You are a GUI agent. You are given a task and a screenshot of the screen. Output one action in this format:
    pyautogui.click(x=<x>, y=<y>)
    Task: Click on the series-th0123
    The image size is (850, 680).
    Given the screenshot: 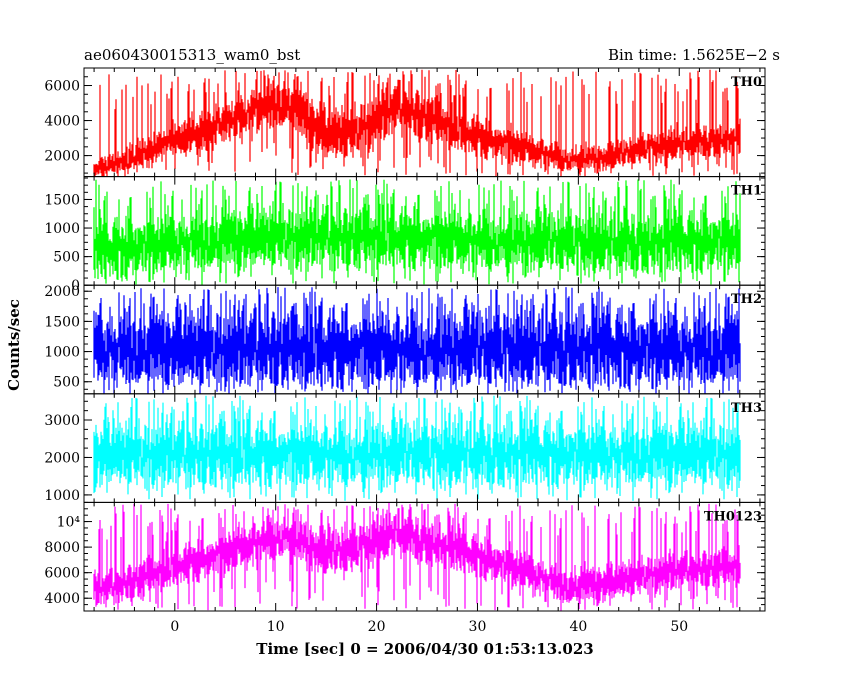 What is the action you would take?
    pyautogui.click(x=417, y=556)
    